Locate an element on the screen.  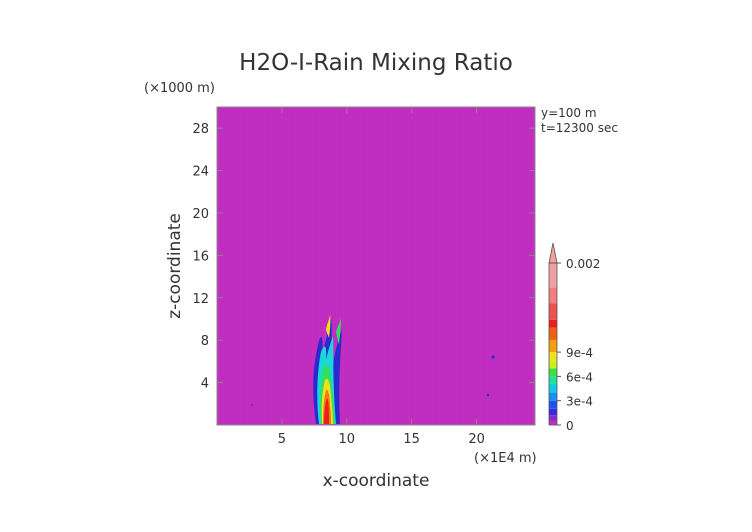
rain-plume is located at coordinates (327, 369).